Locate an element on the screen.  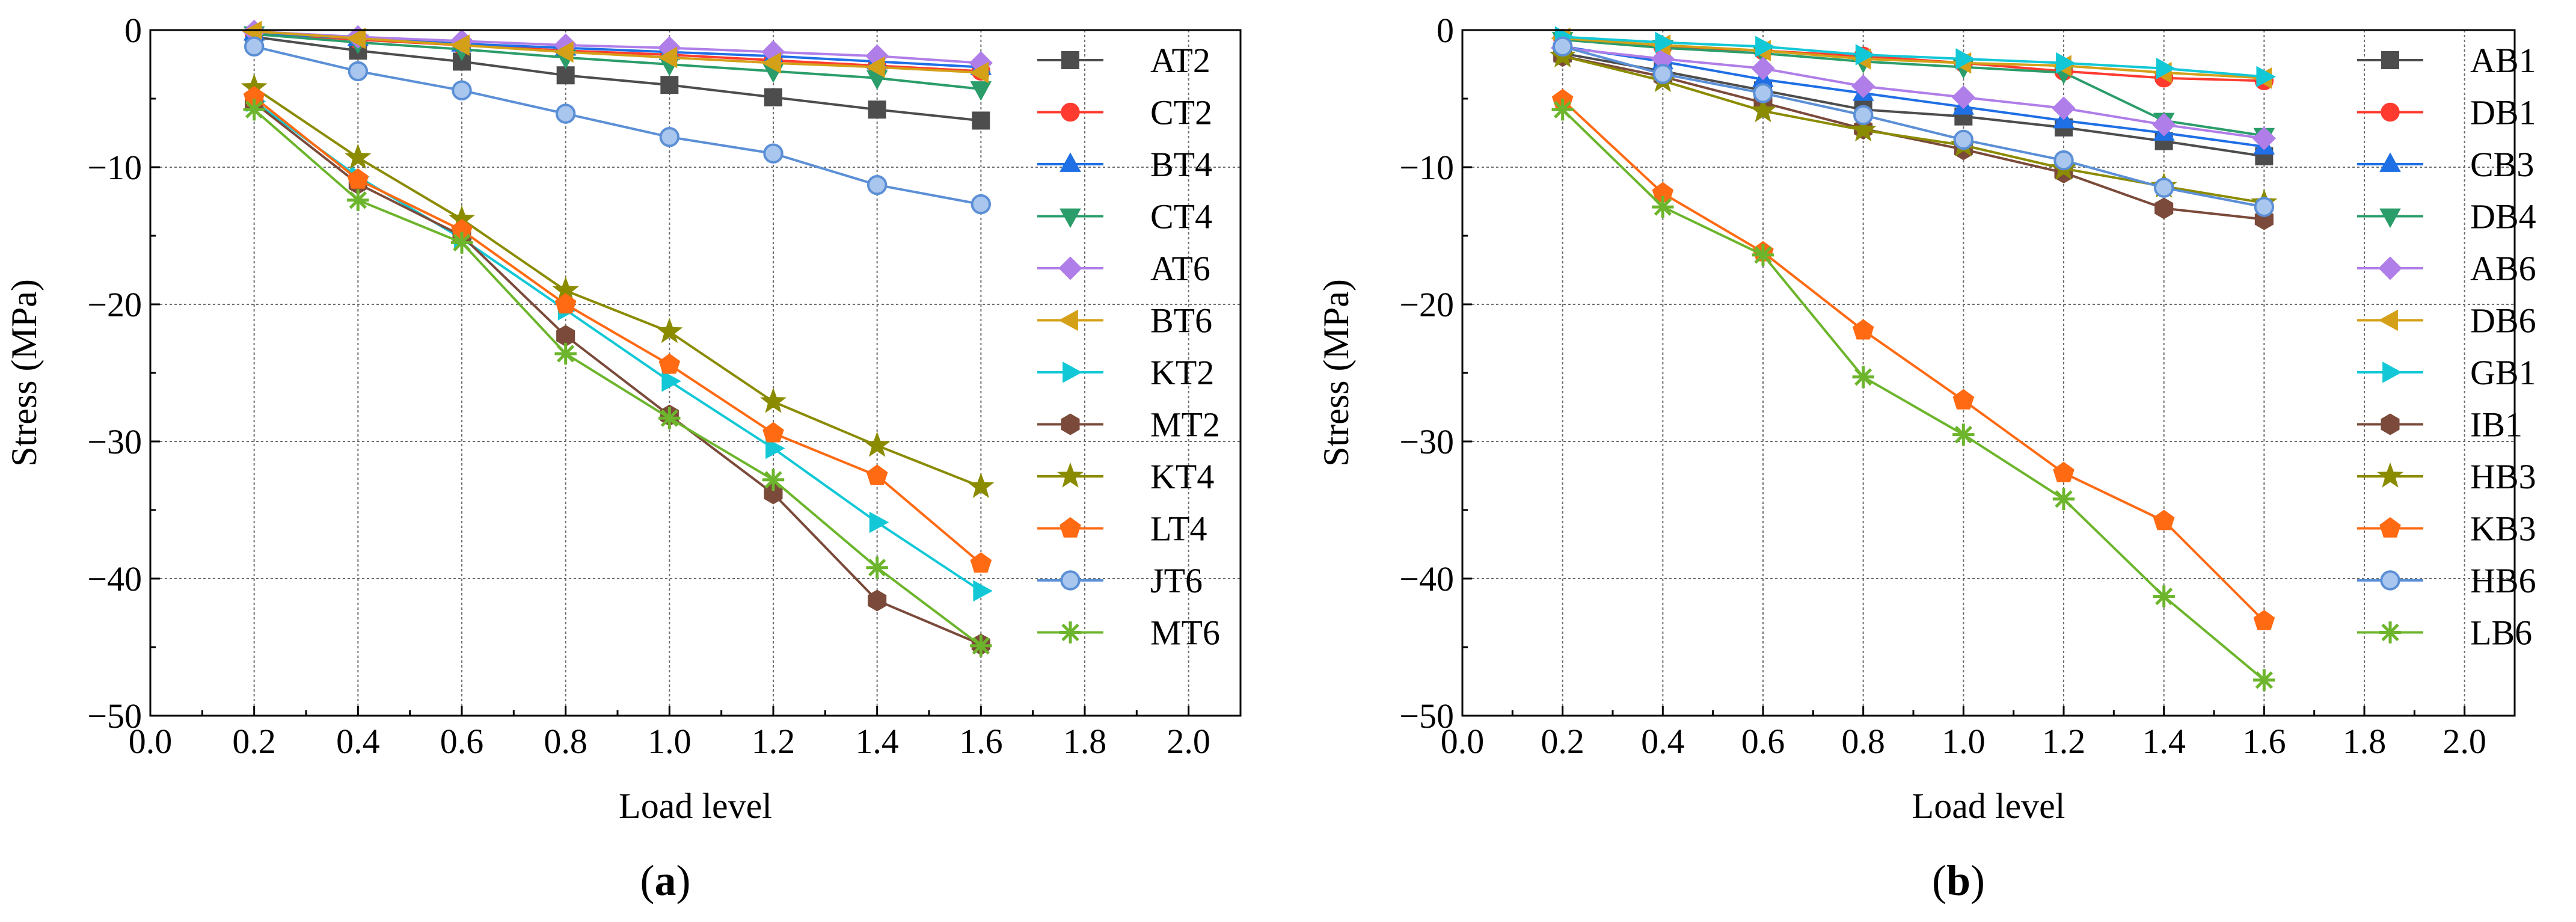
legend-entry-CT4: CT4 is located at coordinates (1124, 216).